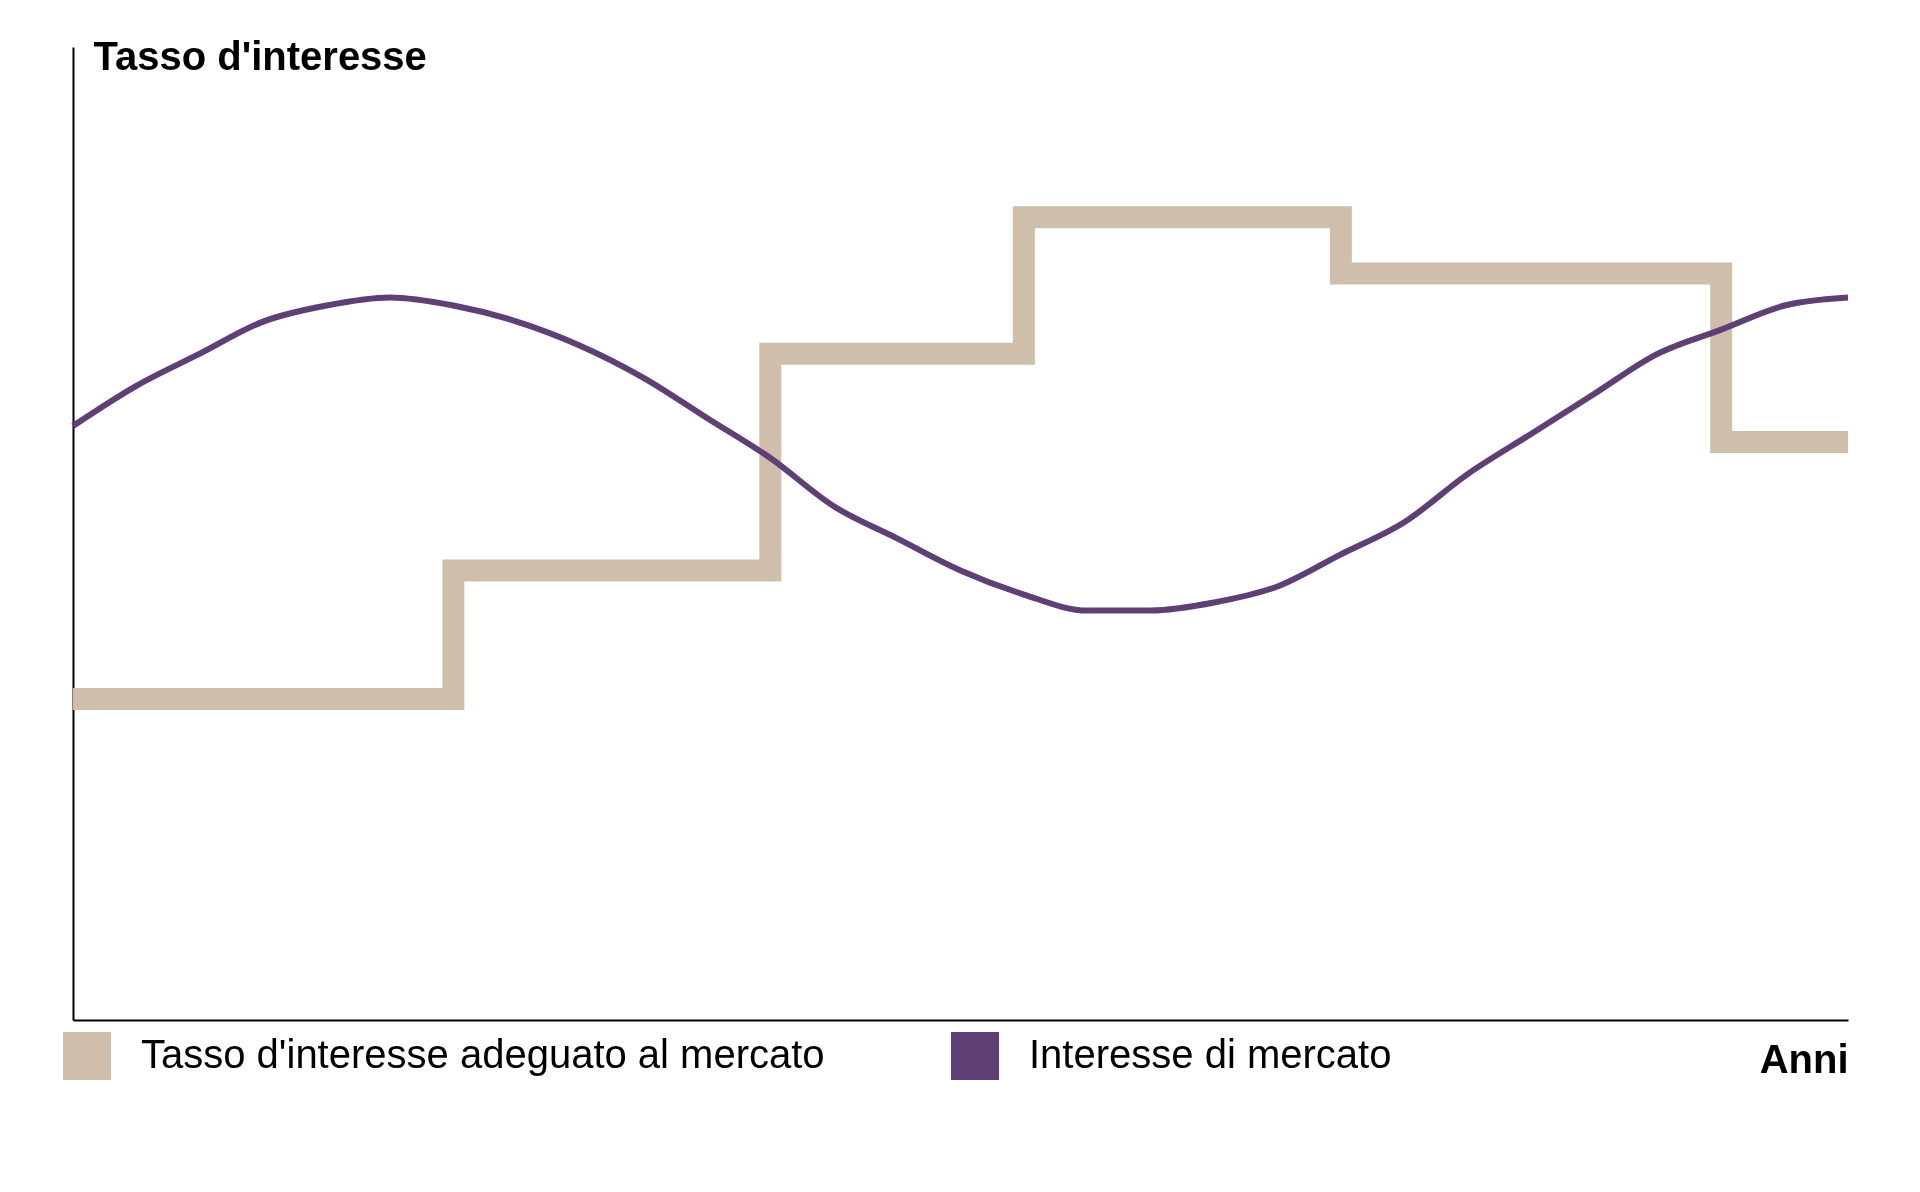  I want to click on y-axis-title: Tasso d'interesse, so click(260, 55).